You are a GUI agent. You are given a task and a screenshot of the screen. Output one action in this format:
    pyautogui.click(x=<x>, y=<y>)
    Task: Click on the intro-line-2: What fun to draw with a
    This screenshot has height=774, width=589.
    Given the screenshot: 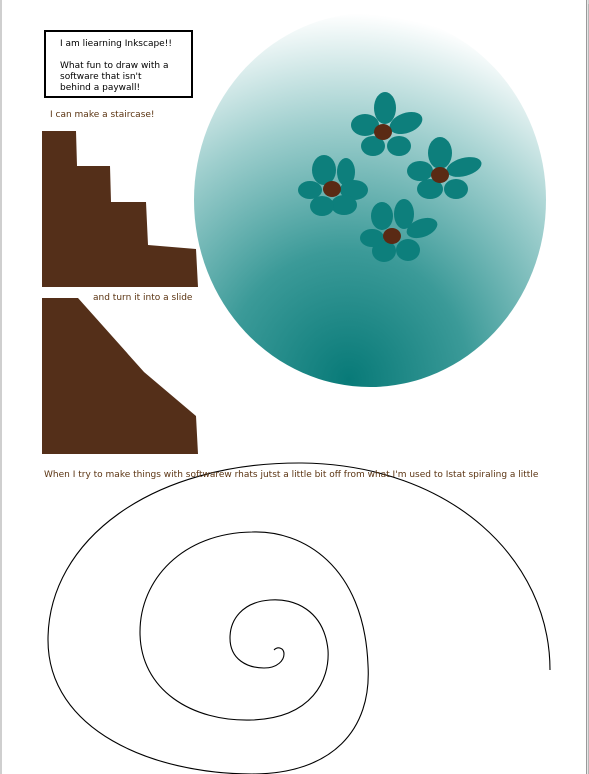 What is the action you would take?
    pyautogui.click(x=114, y=66)
    